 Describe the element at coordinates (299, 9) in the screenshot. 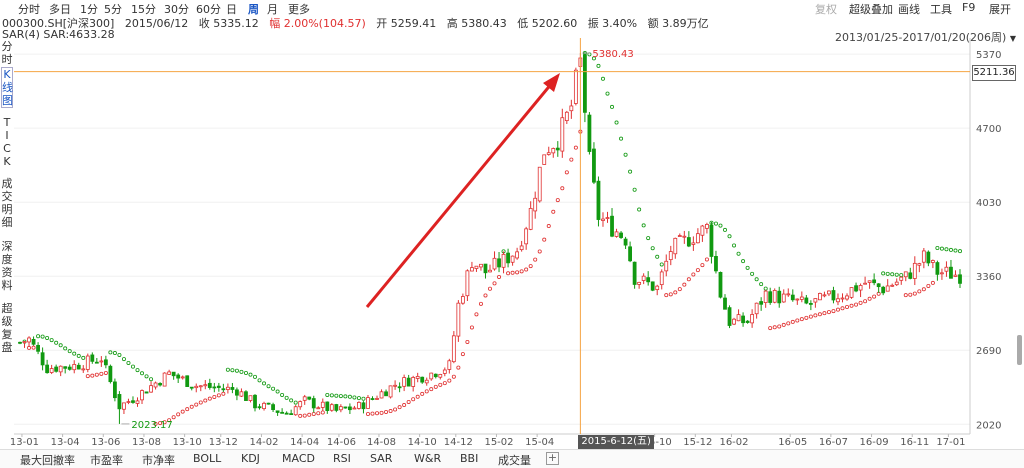

I see `timeframe-tab-10: 更多` at that location.